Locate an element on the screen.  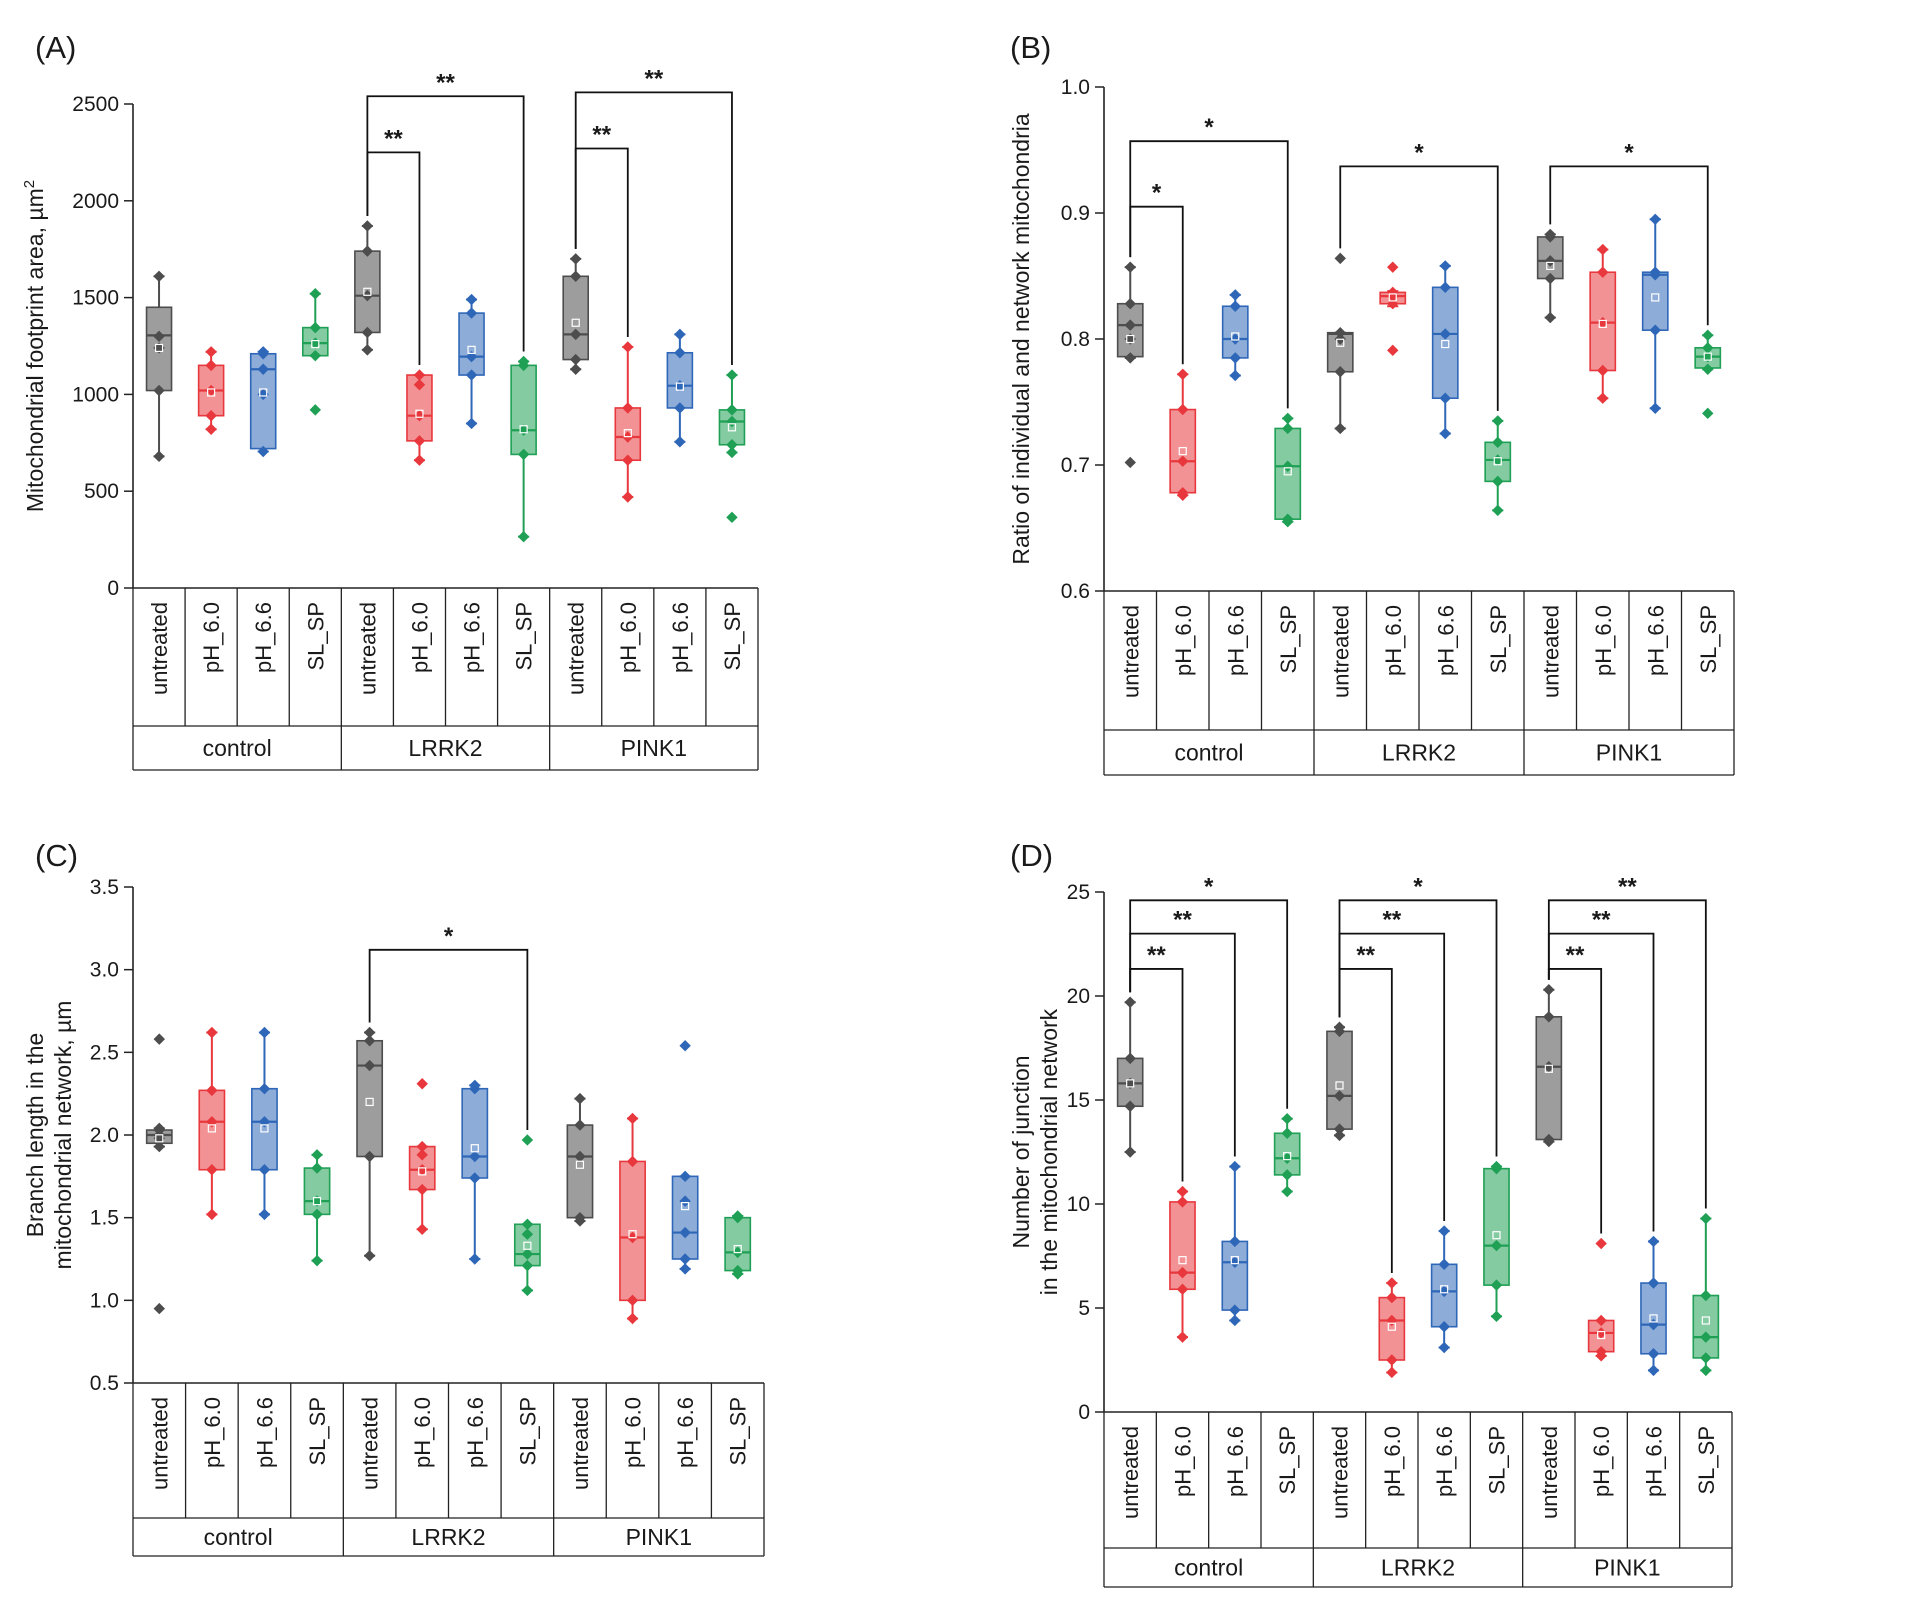
y-axis-title-line: in the mitochondrial network is located at coordinates (1049, 1151).